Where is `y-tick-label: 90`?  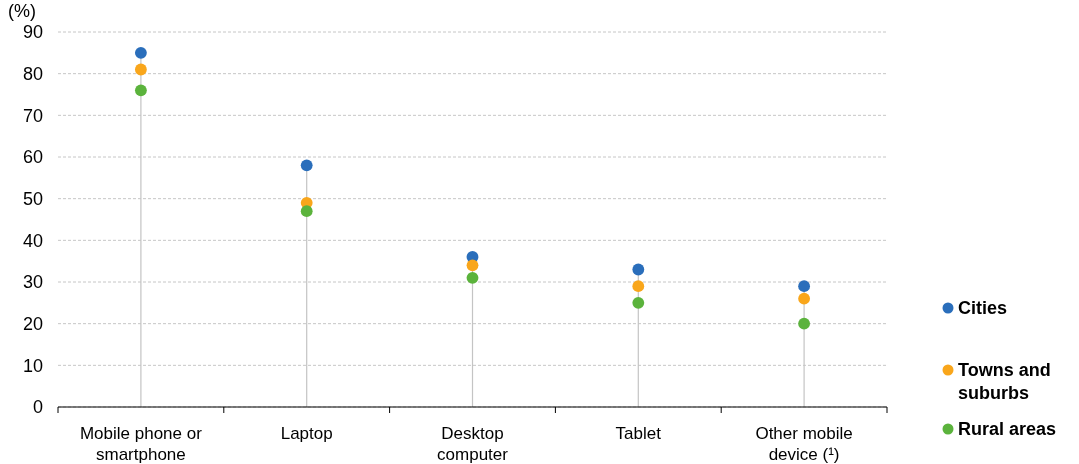
y-tick-label: 90 is located at coordinates (32, 32).